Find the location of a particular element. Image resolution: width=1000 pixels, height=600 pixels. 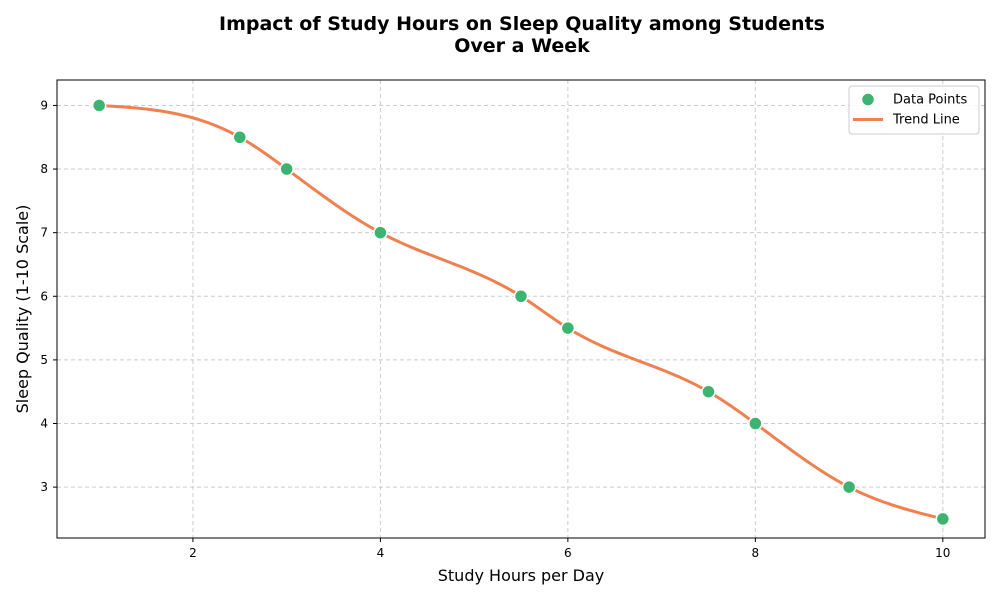

y-tick-label: 4 is located at coordinates (44, 424).